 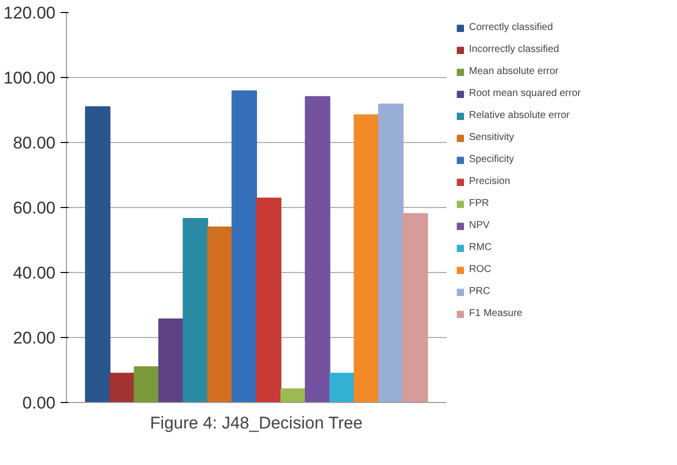 I want to click on y-tick-label: 0.00, so click(x=39, y=403).